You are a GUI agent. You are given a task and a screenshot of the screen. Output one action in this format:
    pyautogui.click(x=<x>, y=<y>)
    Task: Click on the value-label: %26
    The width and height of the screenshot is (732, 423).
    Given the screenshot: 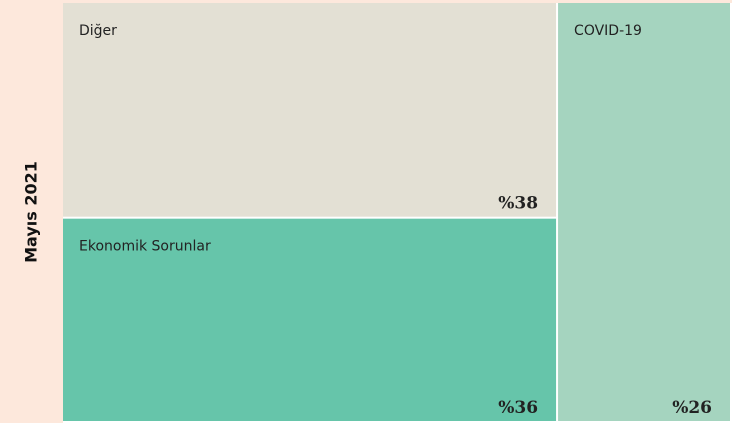 What is the action you would take?
    pyautogui.click(x=692, y=408)
    